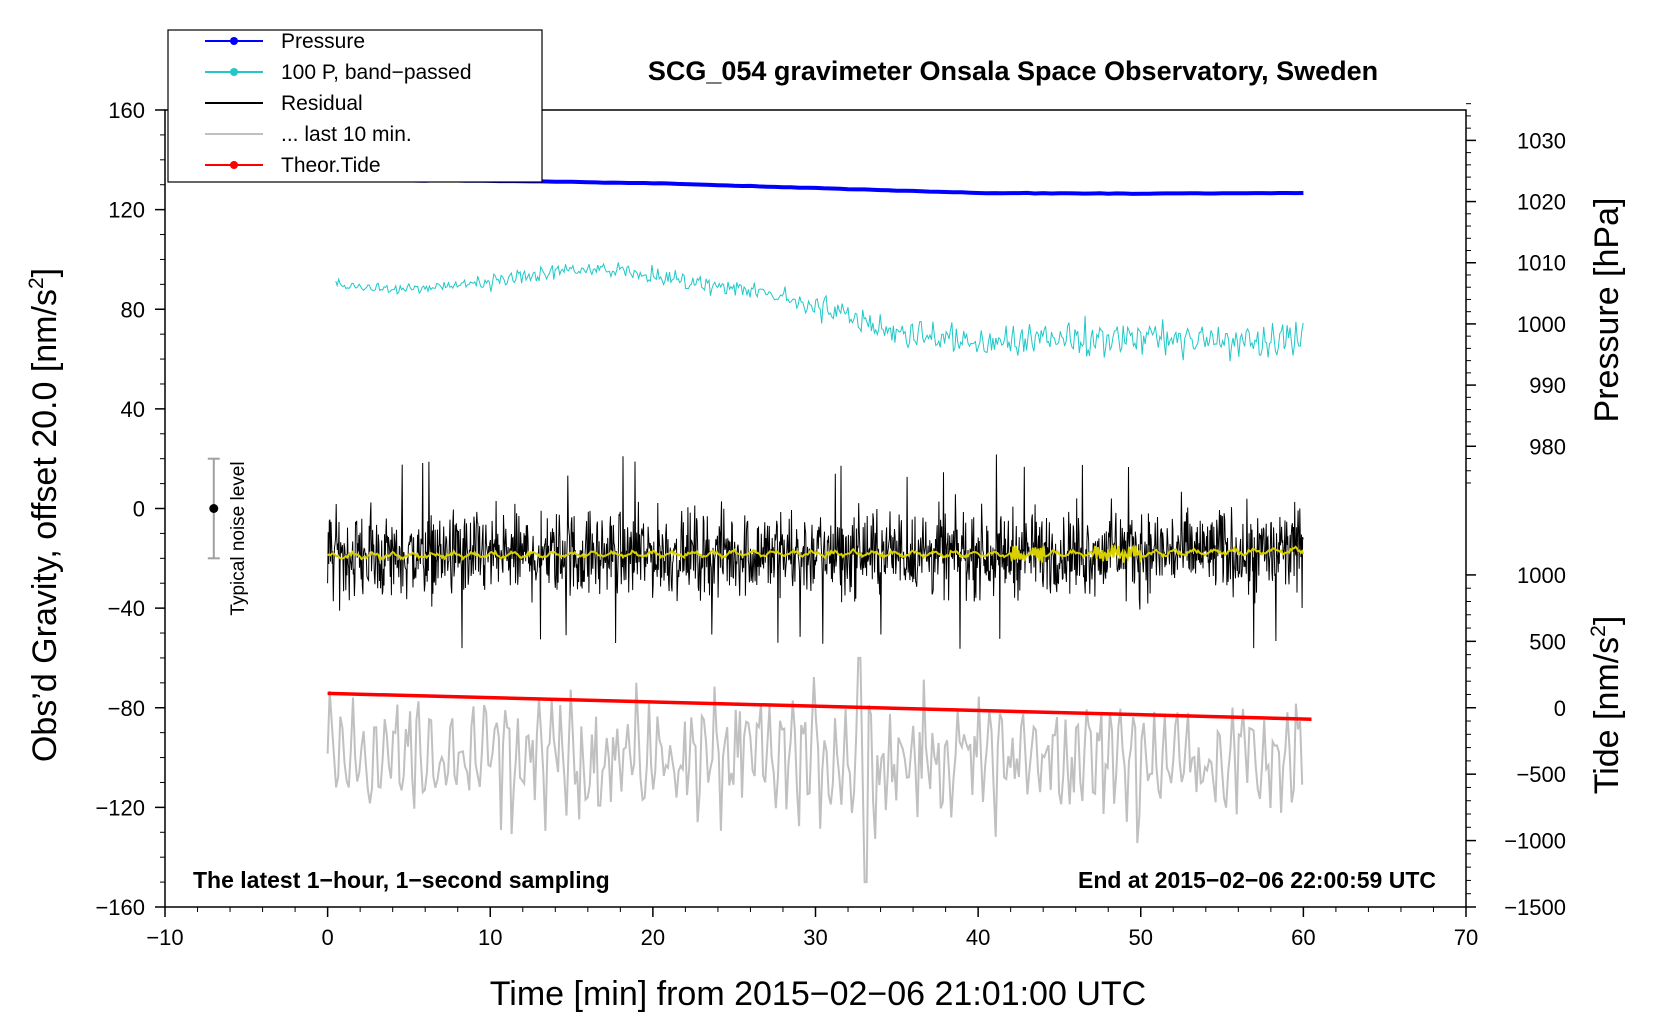 This screenshot has height=1020, width=1660. I want to click on noise-label: Typical noise level, so click(238, 538).